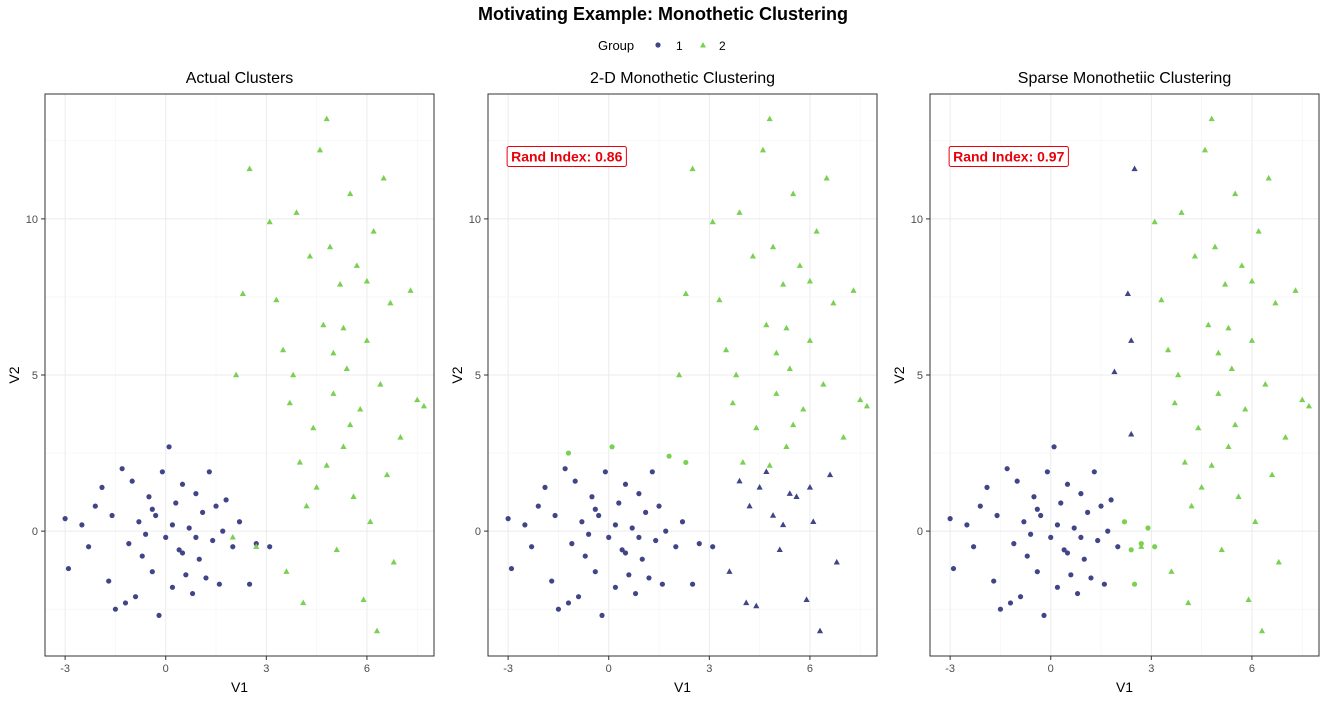 This screenshot has height=707, width=1326. What do you see at coordinates (1252, 669) in the screenshot?
I see `x-tick-label: 6` at bounding box center [1252, 669].